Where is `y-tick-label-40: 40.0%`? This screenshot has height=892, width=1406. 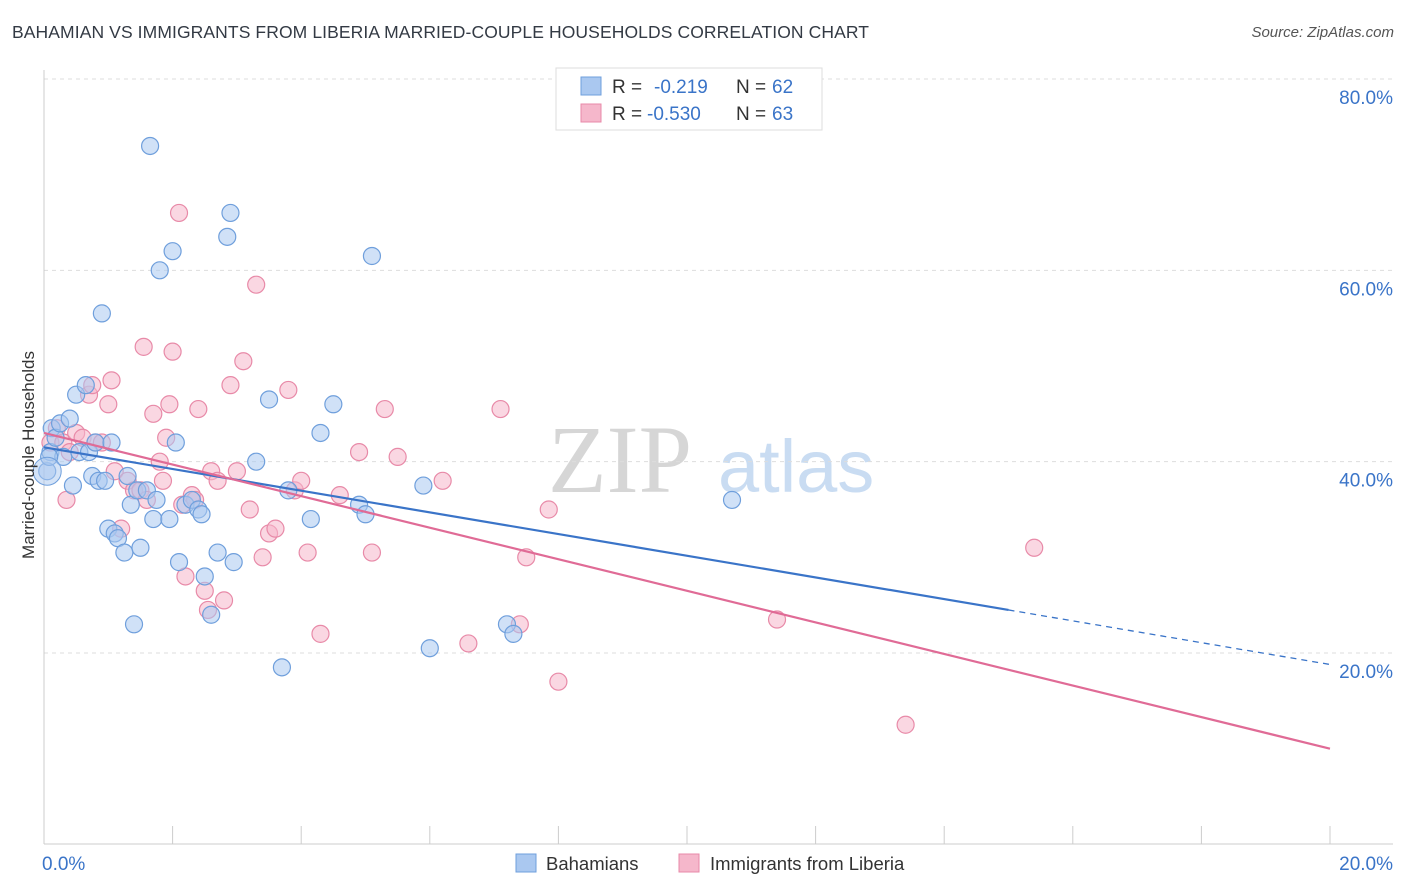 y-tick-label-40: 40.0% is located at coordinates (1366, 481).